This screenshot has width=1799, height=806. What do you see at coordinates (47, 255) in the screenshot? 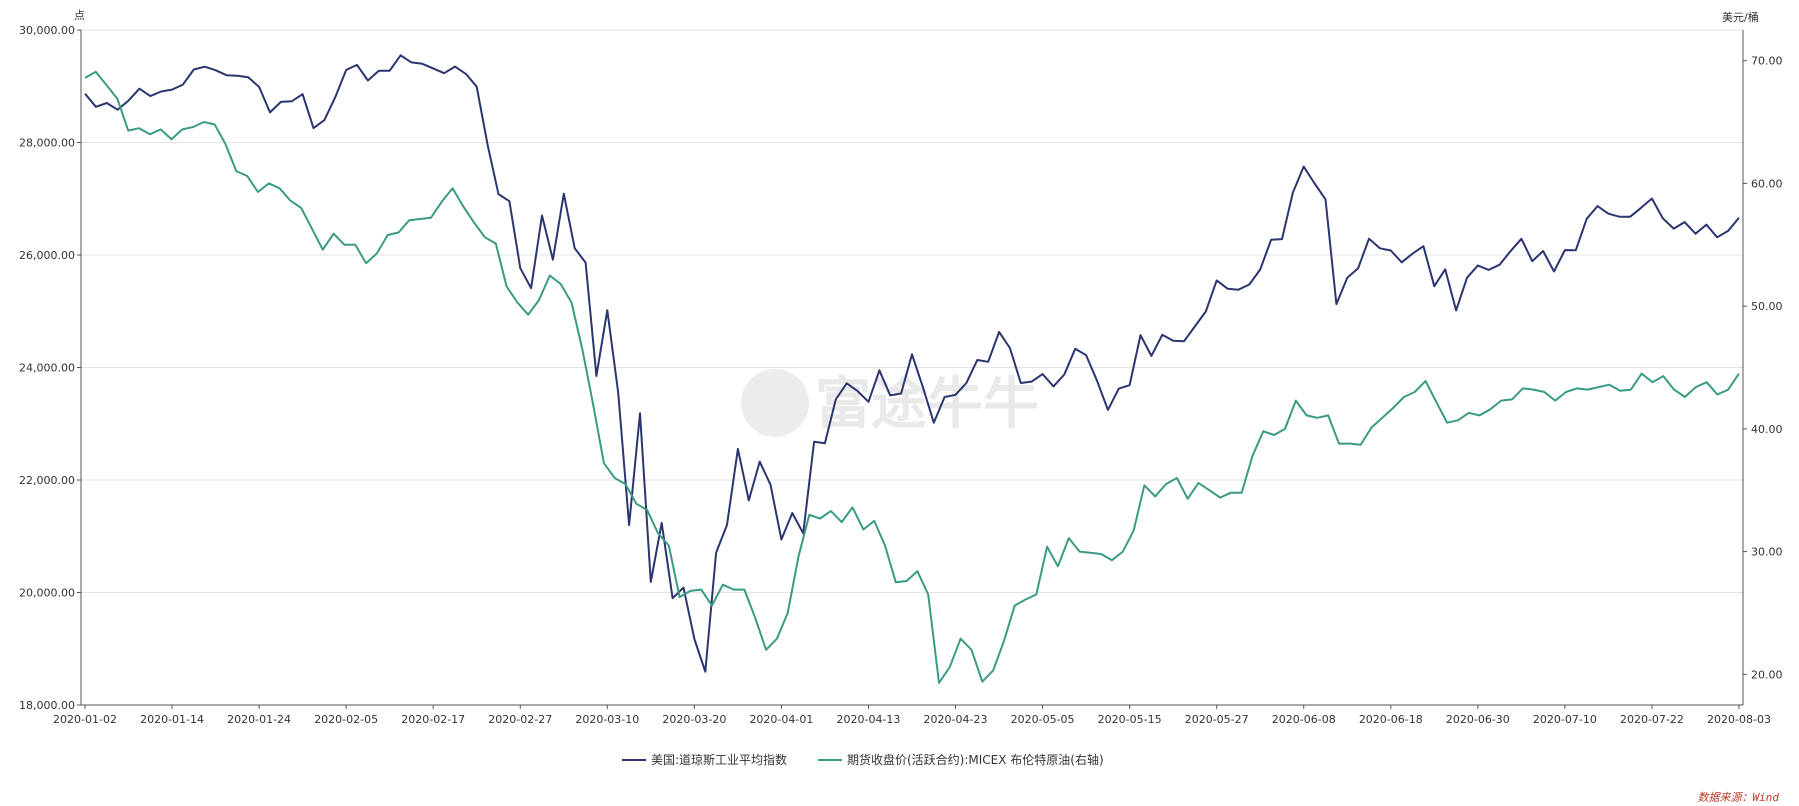
I see `left-tick-label: 26,000.00` at bounding box center [47, 255].